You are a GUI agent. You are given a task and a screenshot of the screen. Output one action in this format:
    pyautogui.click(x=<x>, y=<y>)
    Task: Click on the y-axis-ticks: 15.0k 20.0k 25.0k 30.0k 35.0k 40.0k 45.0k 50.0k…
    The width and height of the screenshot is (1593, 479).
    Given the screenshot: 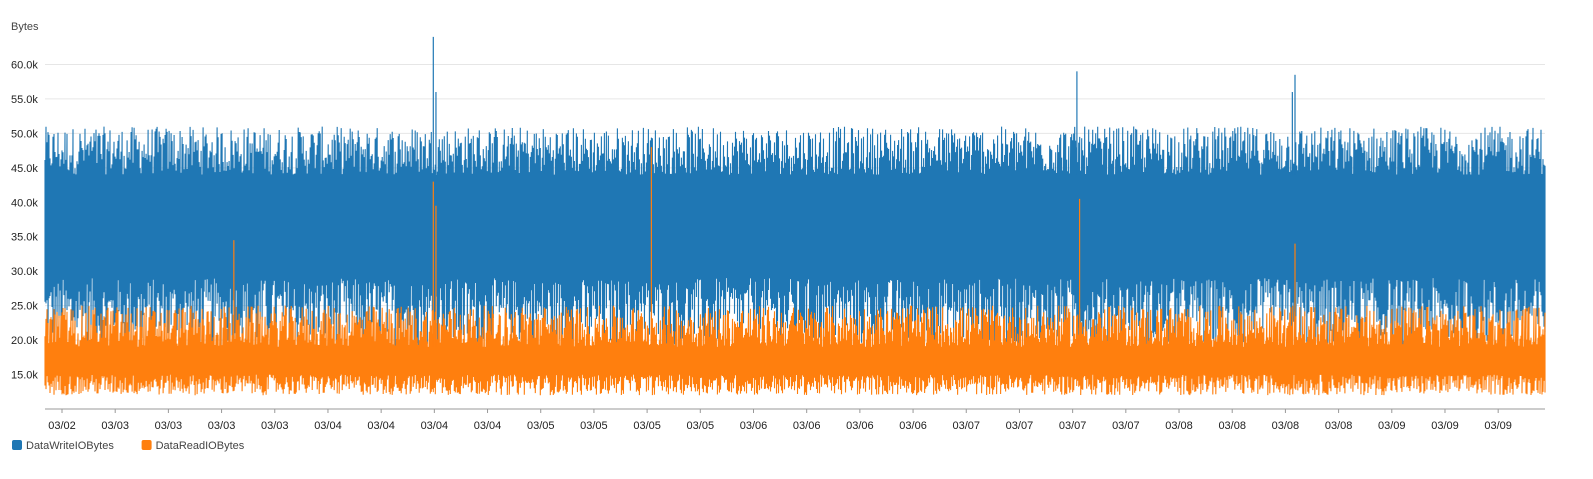 What is the action you would take?
    pyautogui.click(x=24, y=220)
    